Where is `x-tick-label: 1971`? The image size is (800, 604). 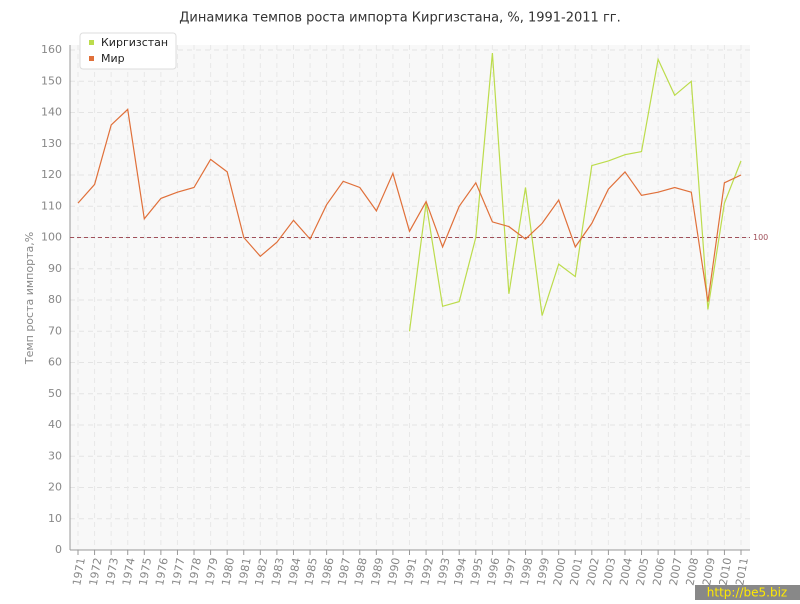 x-tick-label: 1971 is located at coordinates (79, 572).